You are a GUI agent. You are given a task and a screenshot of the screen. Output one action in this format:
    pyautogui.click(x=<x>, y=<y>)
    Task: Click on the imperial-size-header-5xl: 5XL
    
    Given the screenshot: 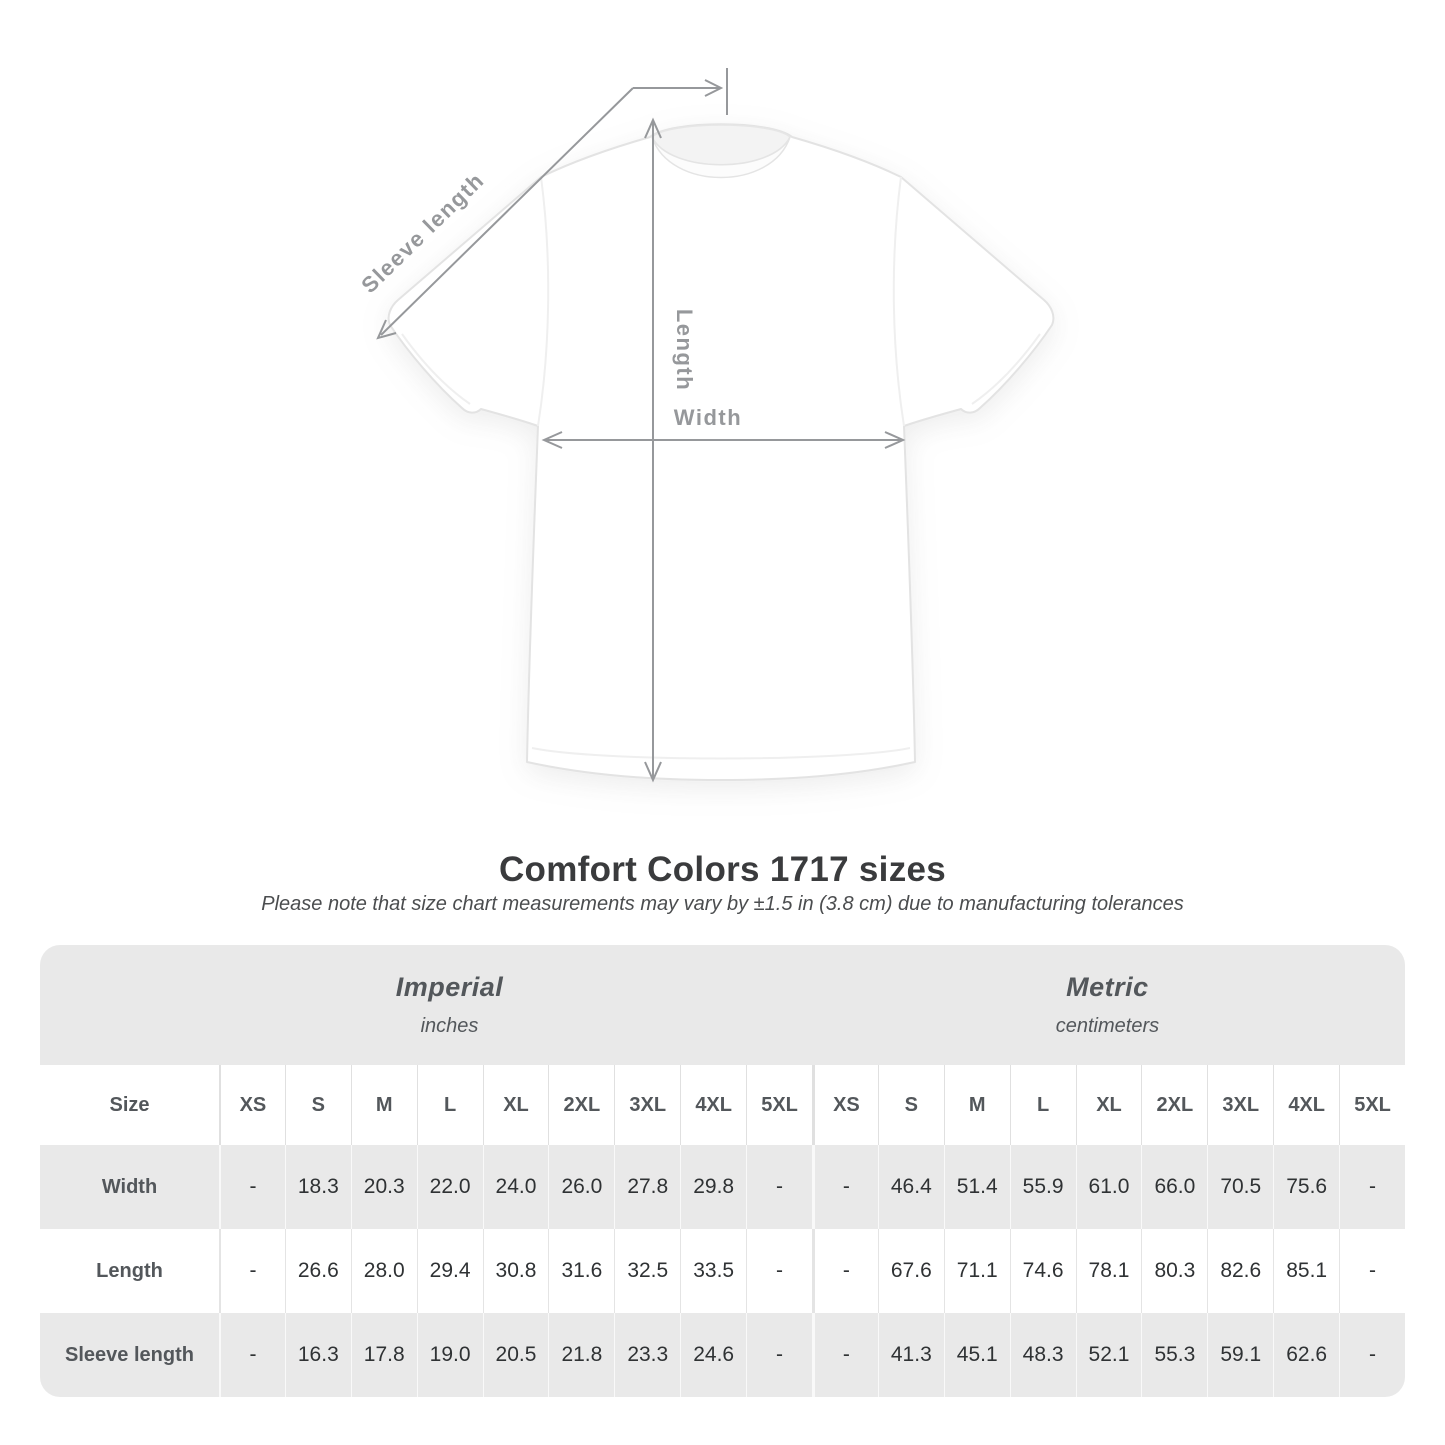 What is the action you would take?
    pyautogui.click(x=779, y=1105)
    